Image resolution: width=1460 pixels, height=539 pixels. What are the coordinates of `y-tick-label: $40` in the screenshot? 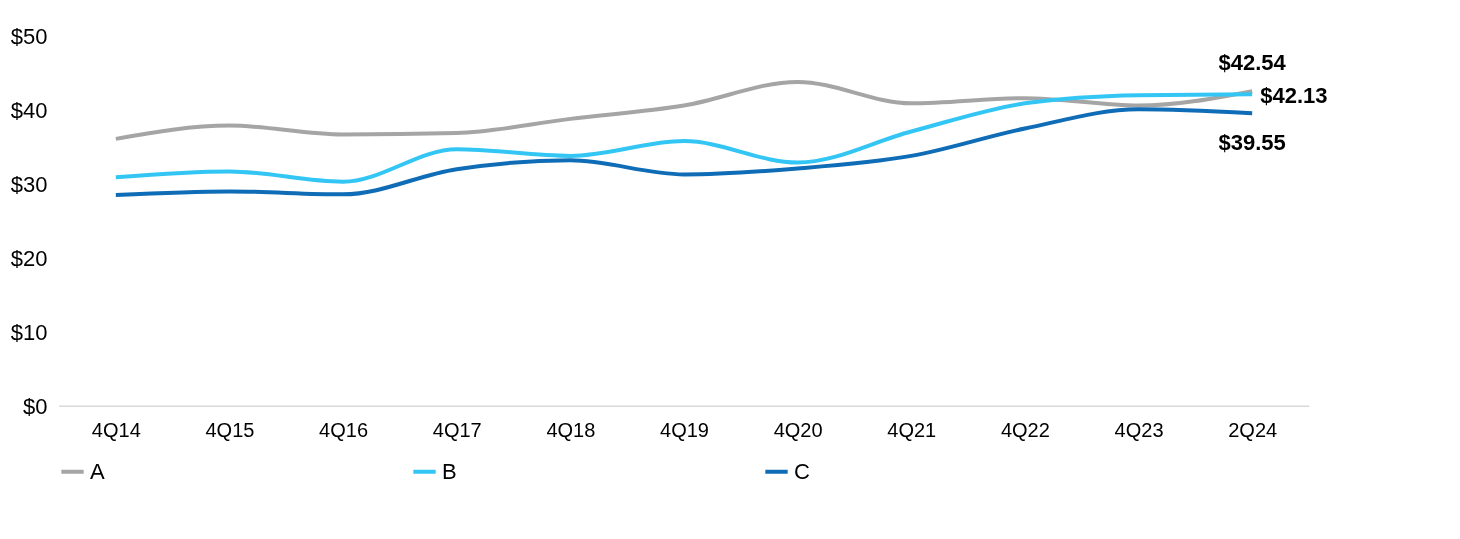 It's located at (29, 110).